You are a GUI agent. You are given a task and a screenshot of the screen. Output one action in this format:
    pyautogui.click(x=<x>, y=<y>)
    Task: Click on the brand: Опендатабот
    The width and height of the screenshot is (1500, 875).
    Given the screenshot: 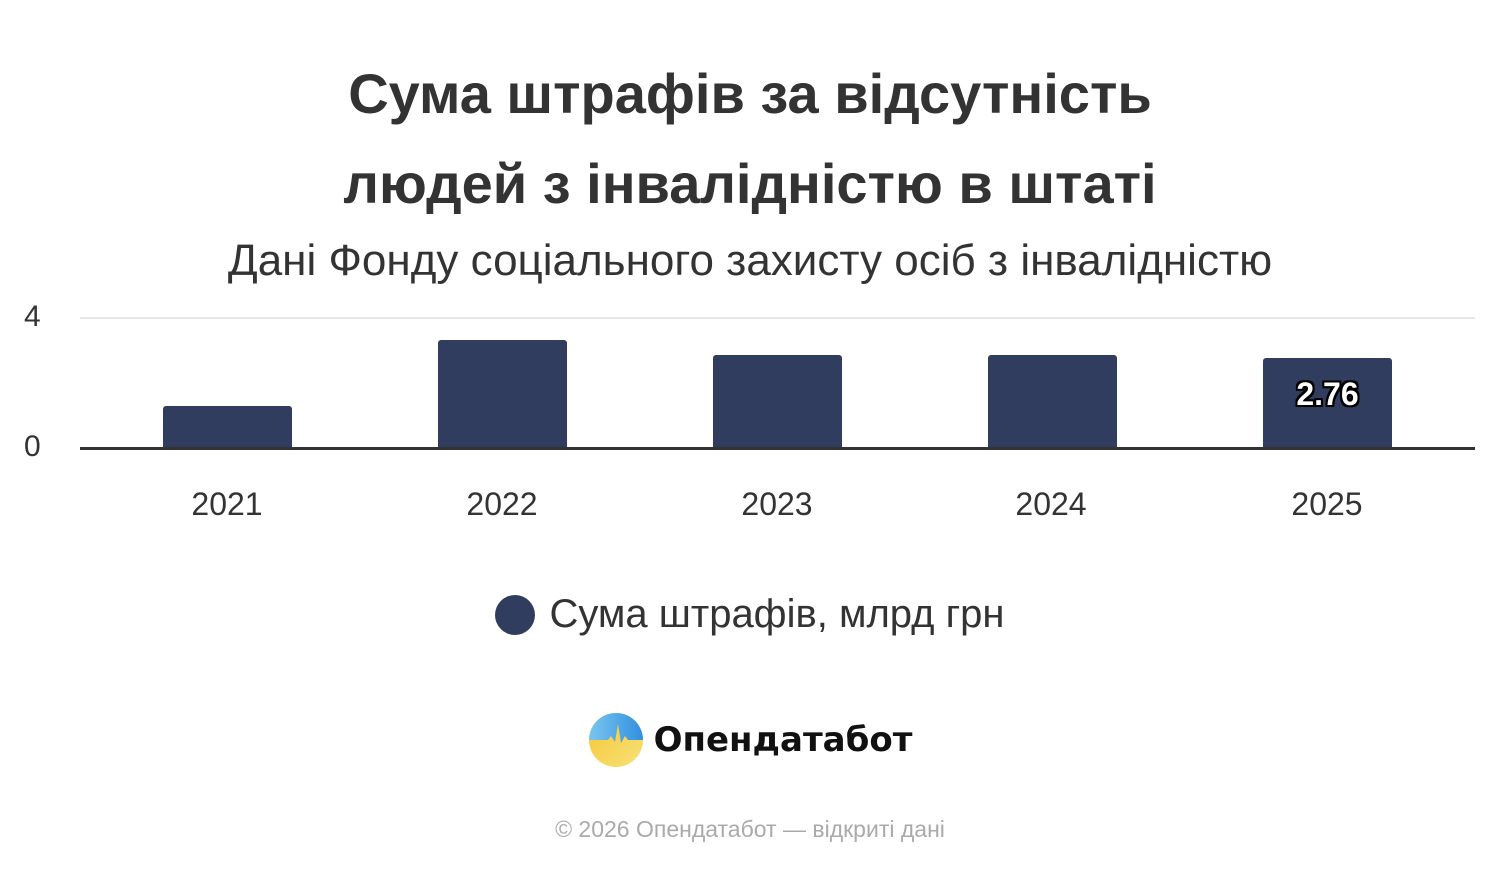 What is the action you would take?
    pyautogui.click(x=750, y=740)
    